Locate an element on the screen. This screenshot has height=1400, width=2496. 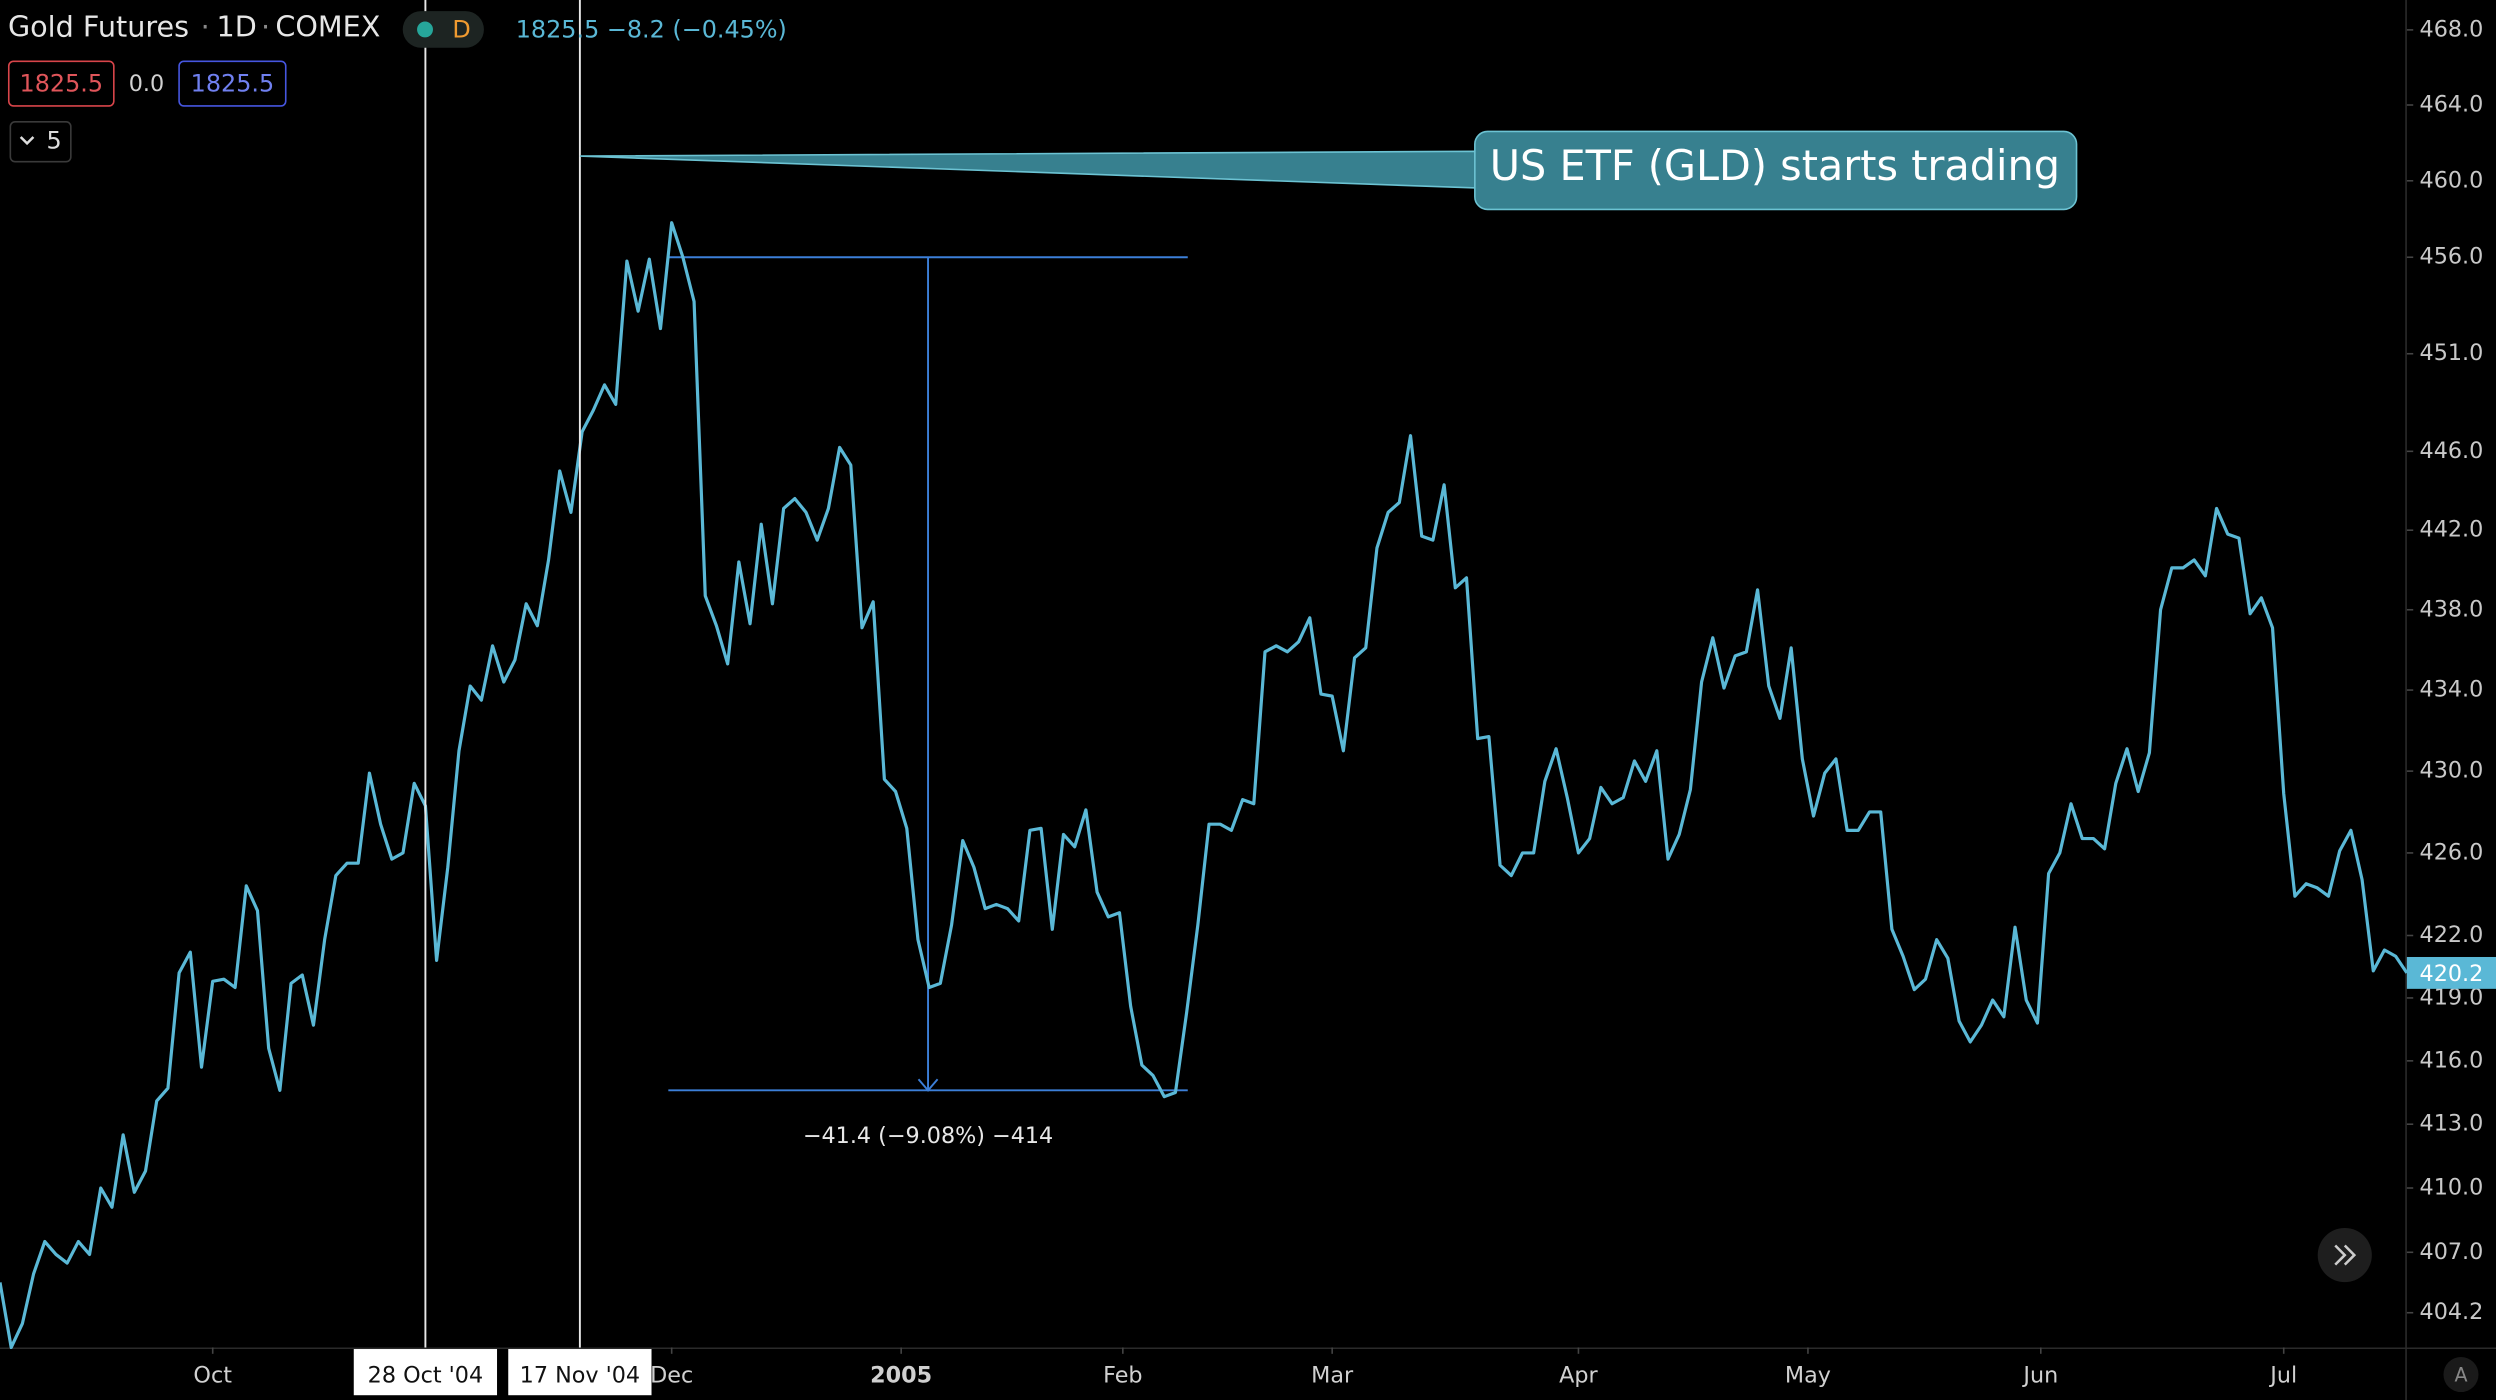
scroll-icon is located at coordinates (2345, 1255).